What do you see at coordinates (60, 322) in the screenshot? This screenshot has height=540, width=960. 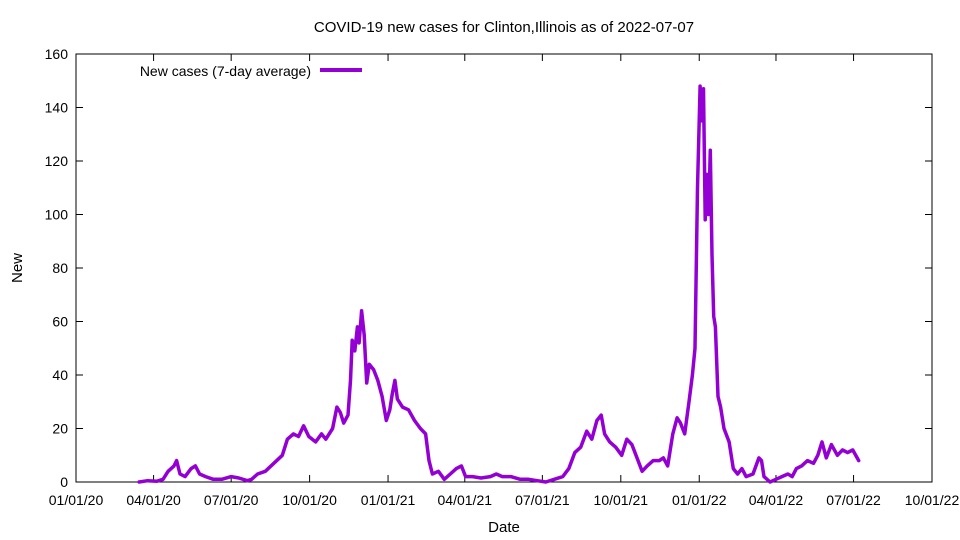 I see `y-tick-label: 60` at bounding box center [60, 322].